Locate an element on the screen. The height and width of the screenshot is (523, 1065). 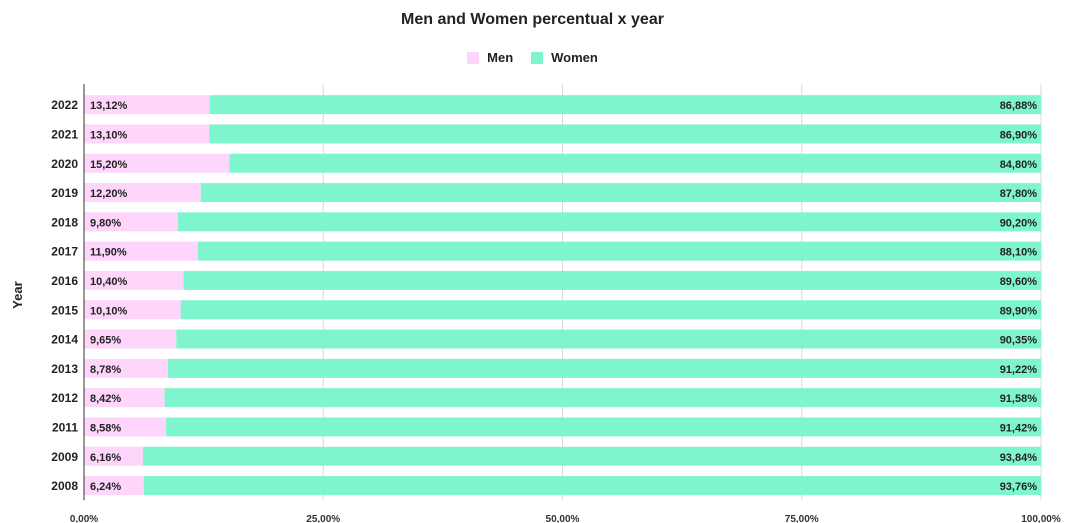
data-label-women: 88,10% is located at coordinates (1019, 253).